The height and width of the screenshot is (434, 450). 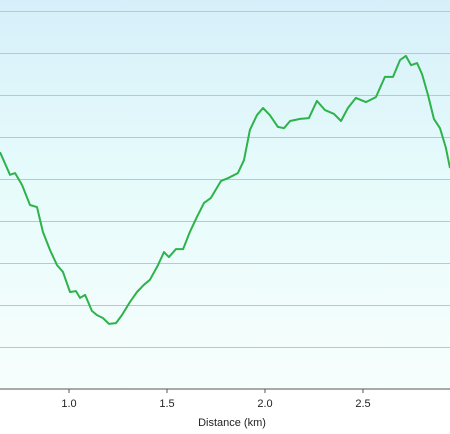 I want to click on x-tick-label: 1.5, so click(x=166, y=404).